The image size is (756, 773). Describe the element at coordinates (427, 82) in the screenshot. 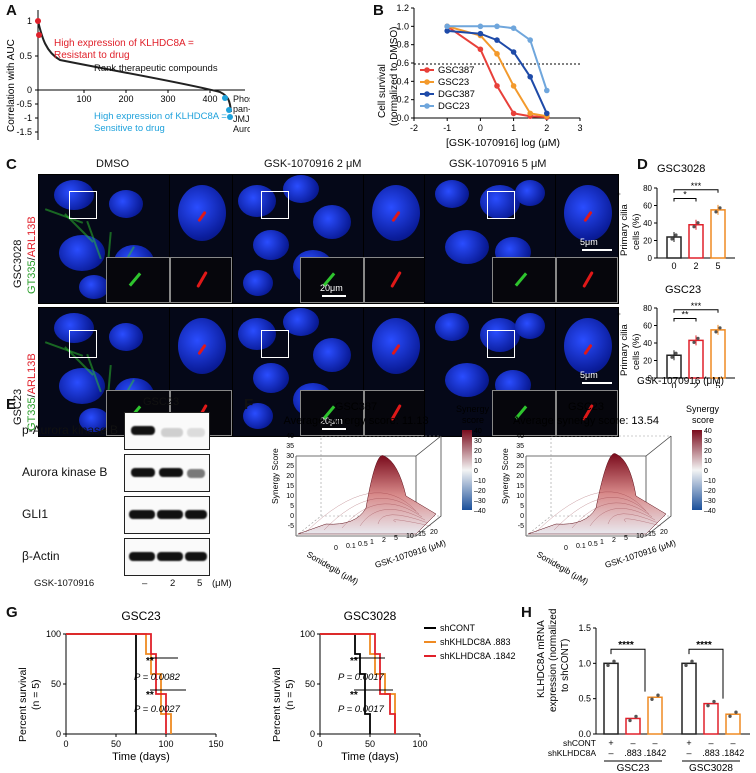

I see `panel-b-legend-marker` at that location.